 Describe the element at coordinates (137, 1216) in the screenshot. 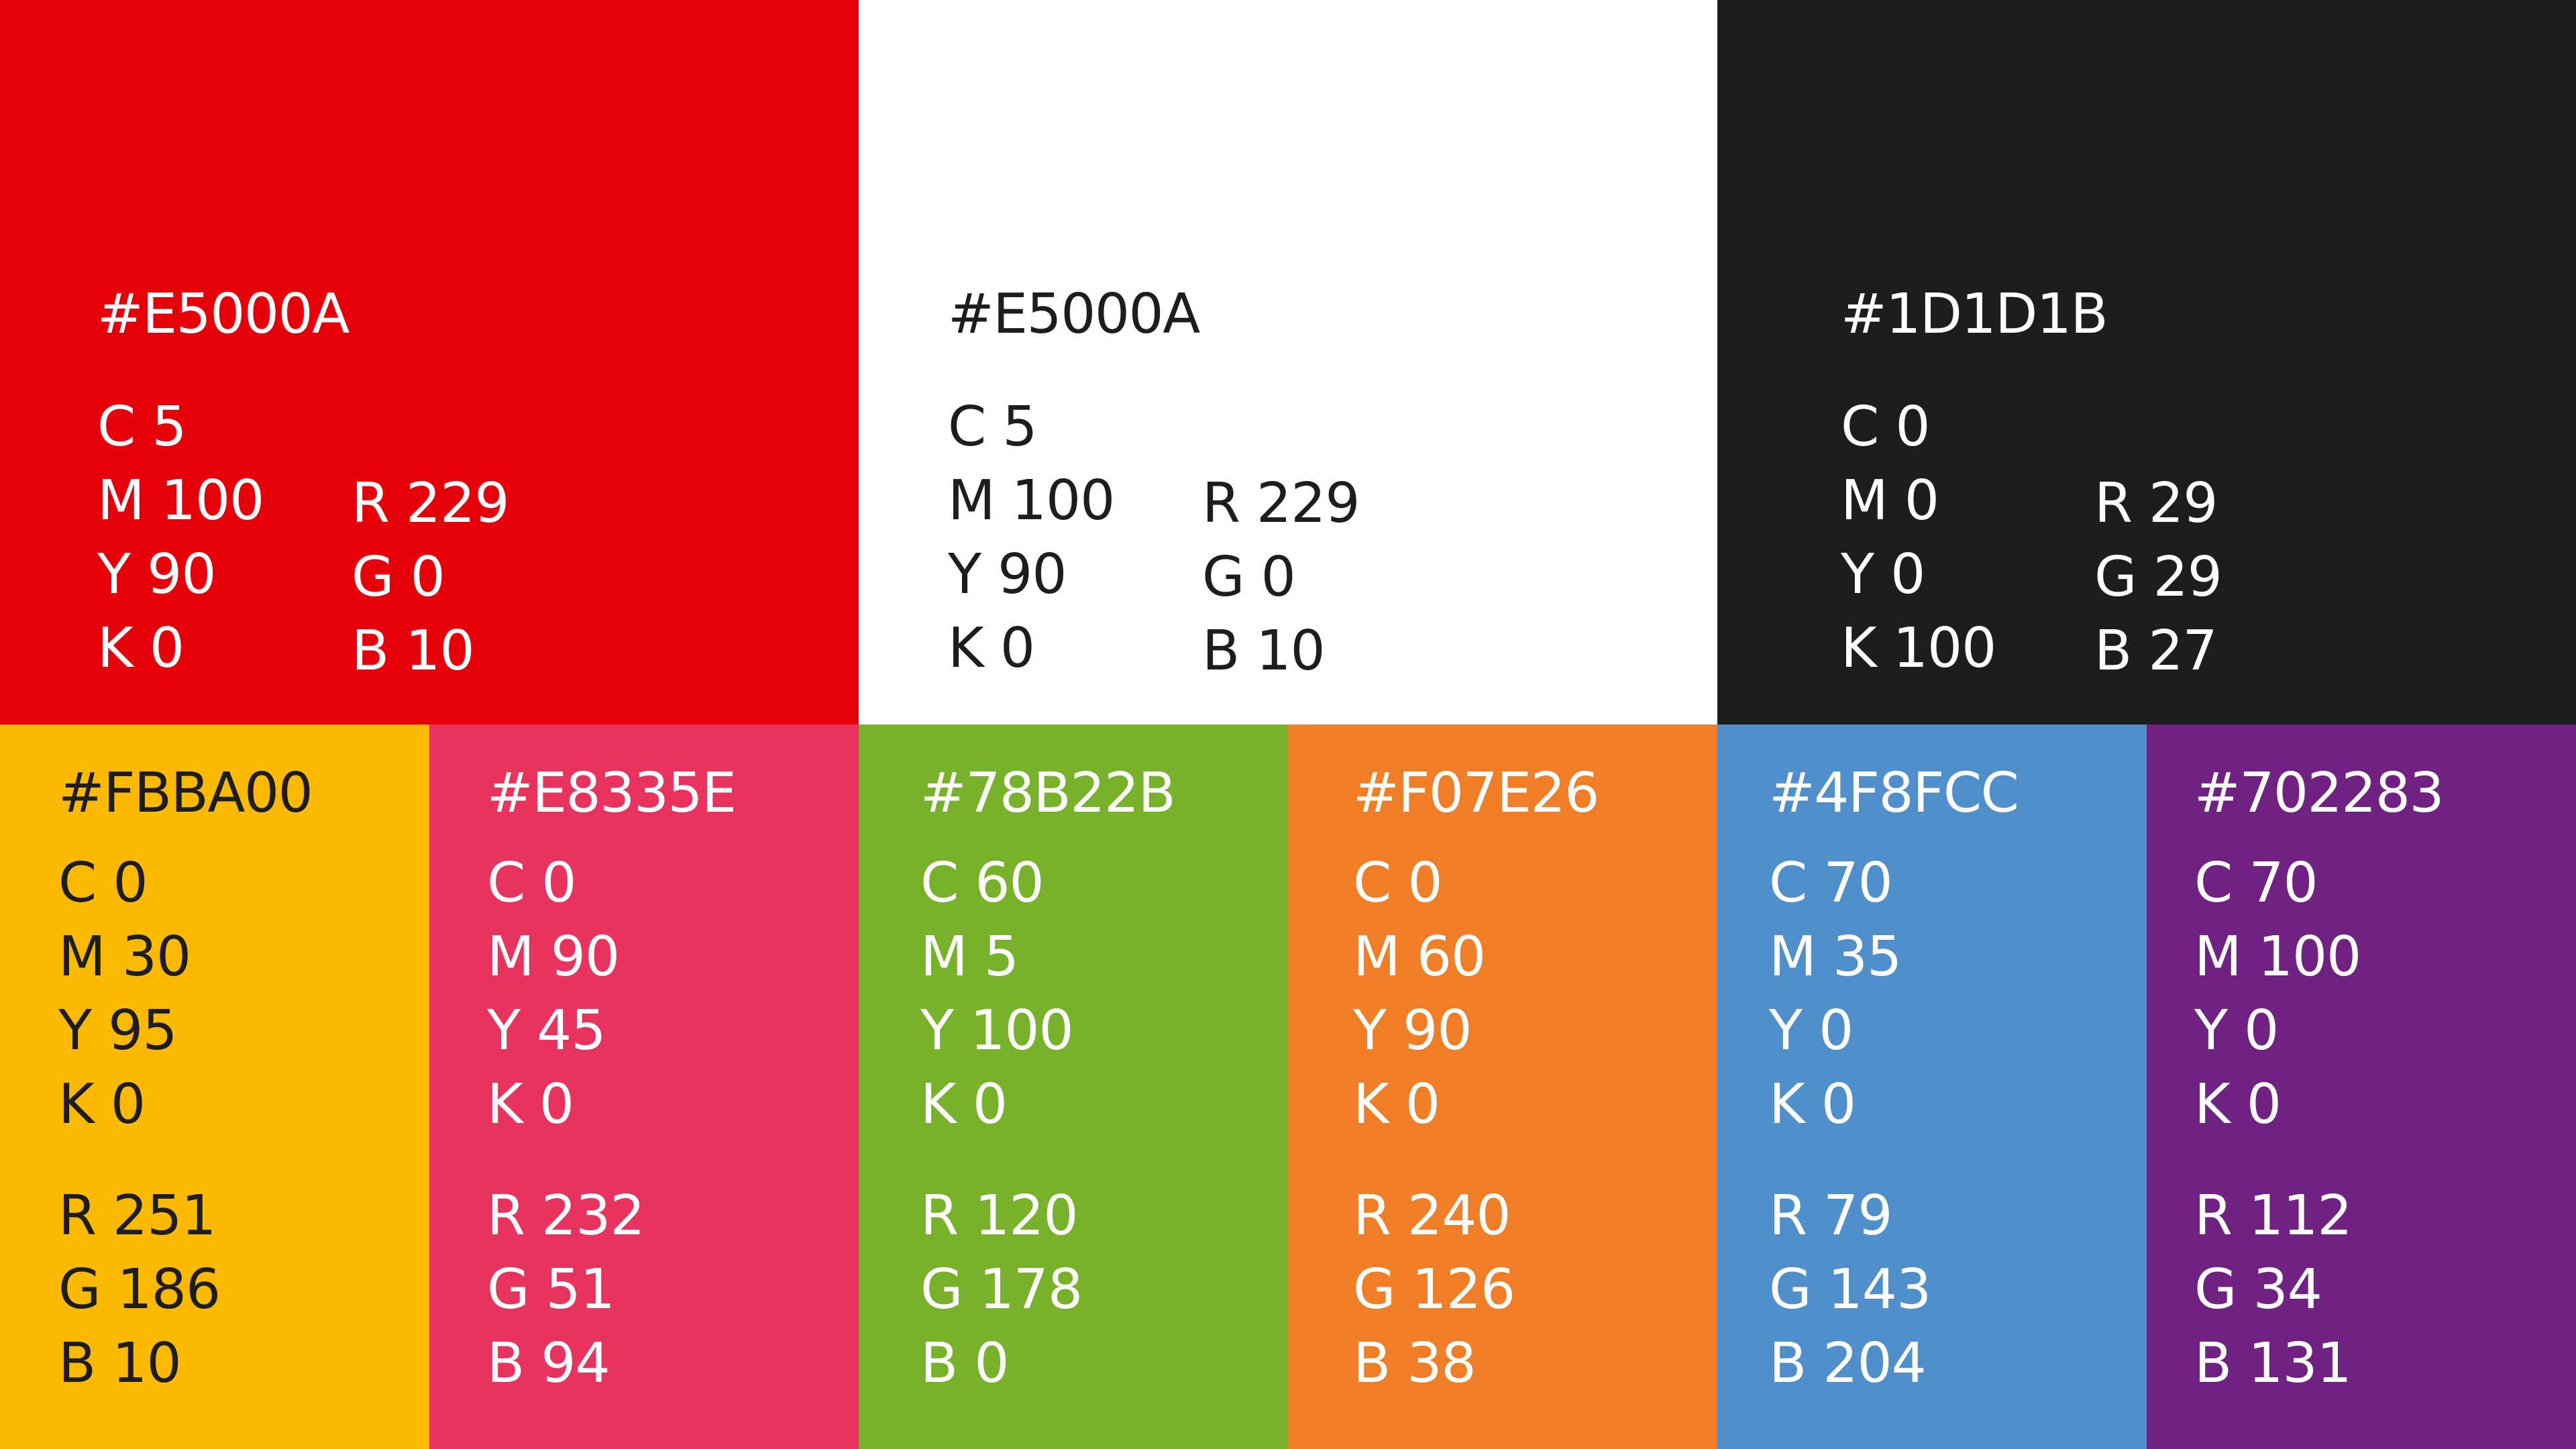

I see `rgb-r: R 251` at that location.